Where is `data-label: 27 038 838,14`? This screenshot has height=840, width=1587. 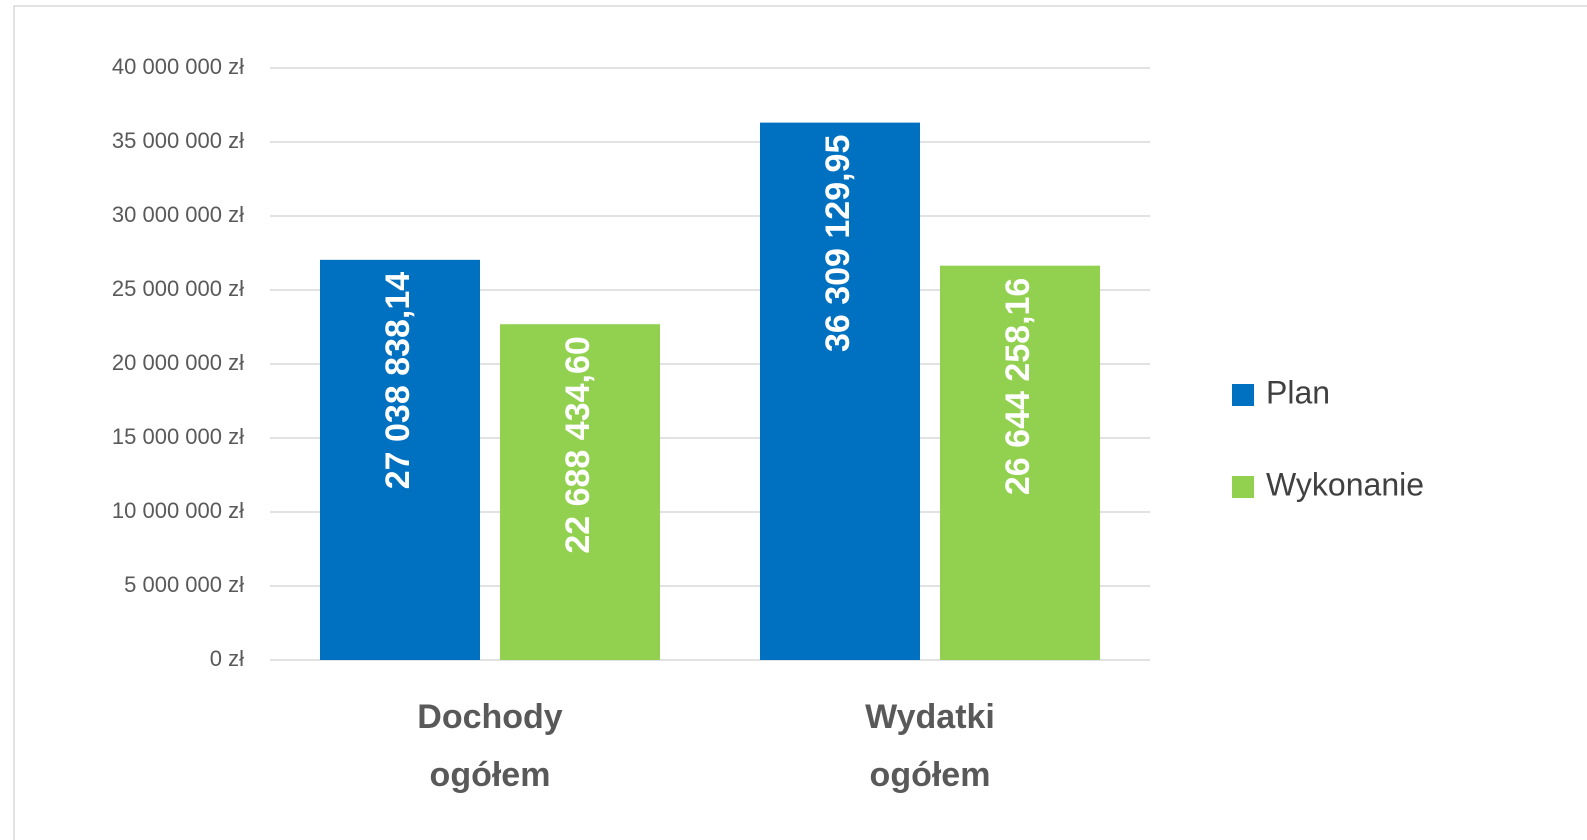 data-label: 27 038 838,14 is located at coordinates (398, 381).